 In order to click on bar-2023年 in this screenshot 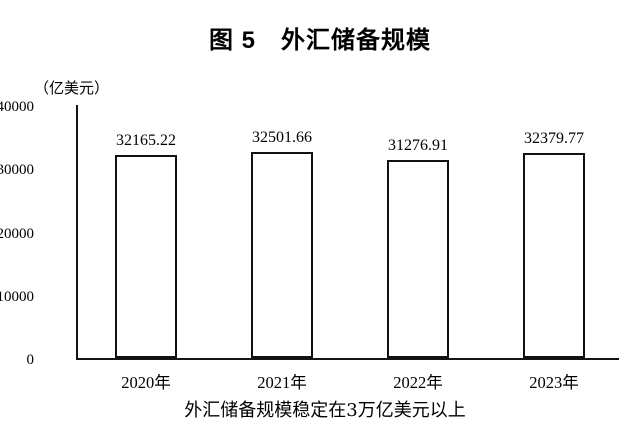, I will do `click(554, 255)`.